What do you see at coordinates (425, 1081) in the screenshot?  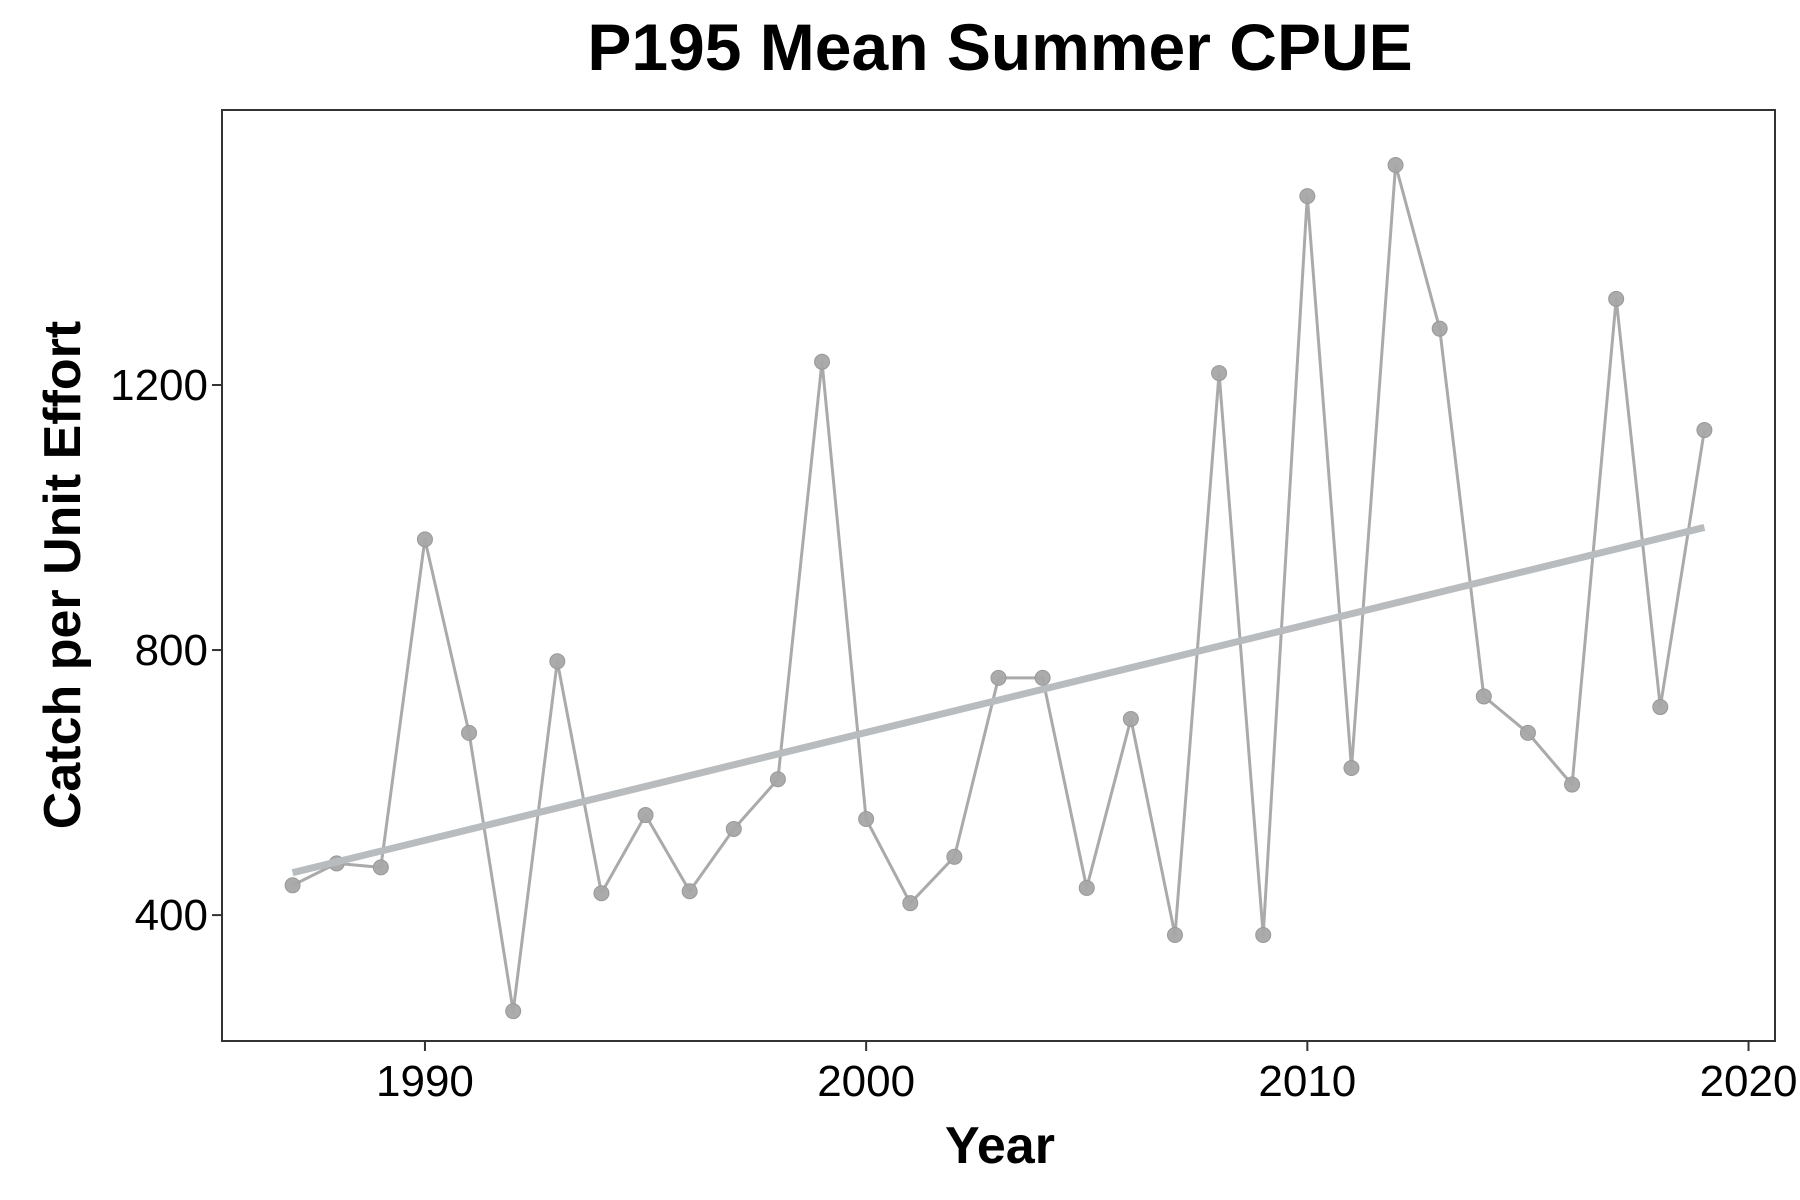 I see `x-tick-label: 1990` at bounding box center [425, 1081].